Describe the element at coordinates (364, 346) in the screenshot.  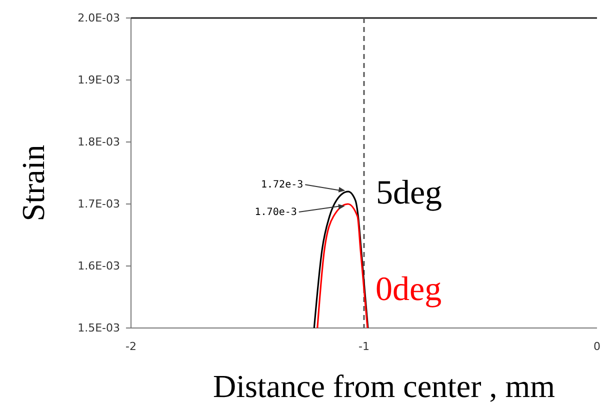
I see `x-tick-label: -1` at that location.